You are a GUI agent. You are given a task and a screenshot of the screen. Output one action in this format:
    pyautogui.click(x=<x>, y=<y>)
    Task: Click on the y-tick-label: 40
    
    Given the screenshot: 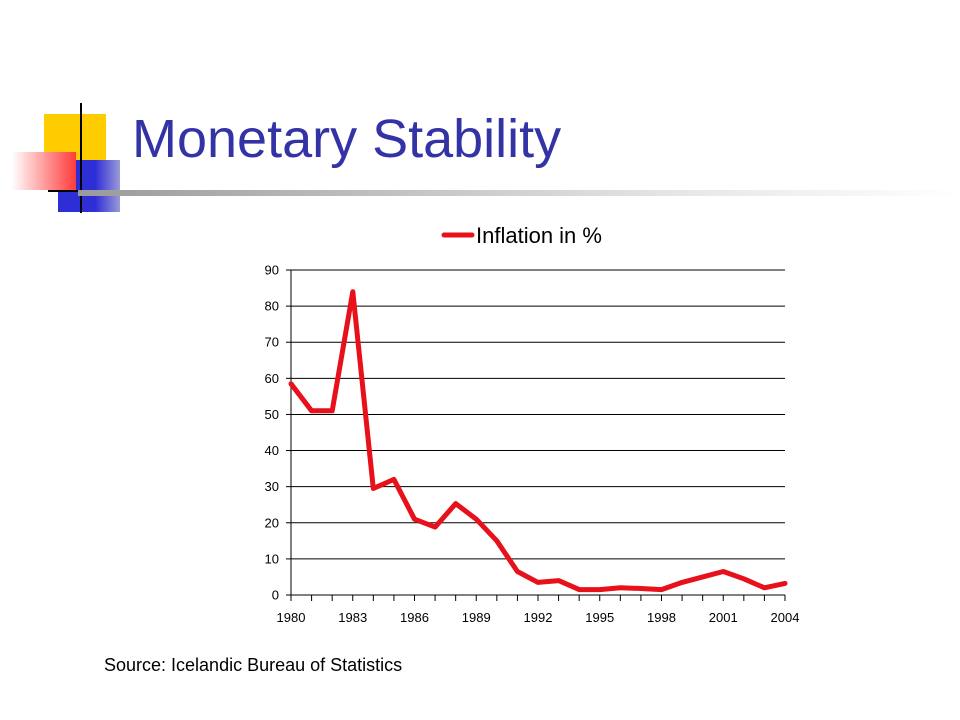 What is the action you would take?
    pyautogui.click(x=272, y=450)
    